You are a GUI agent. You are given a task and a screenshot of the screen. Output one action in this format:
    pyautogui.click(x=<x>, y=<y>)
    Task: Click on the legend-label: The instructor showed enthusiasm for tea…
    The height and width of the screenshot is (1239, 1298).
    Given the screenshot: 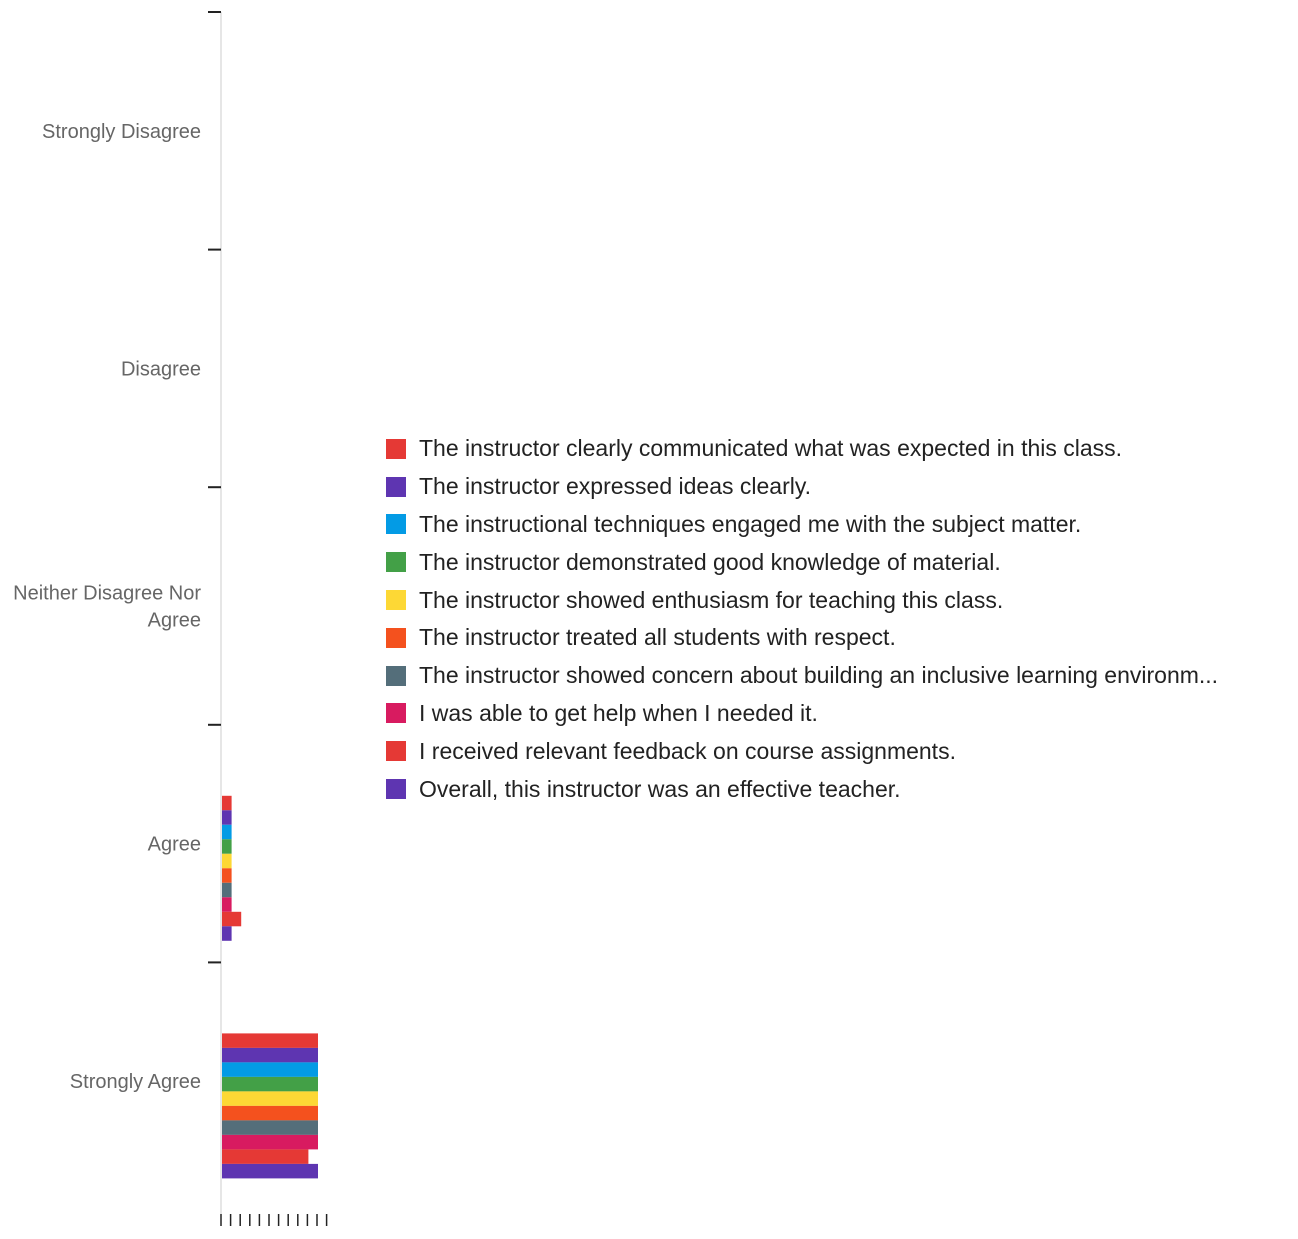 What is the action you would take?
    pyautogui.click(x=711, y=599)
    